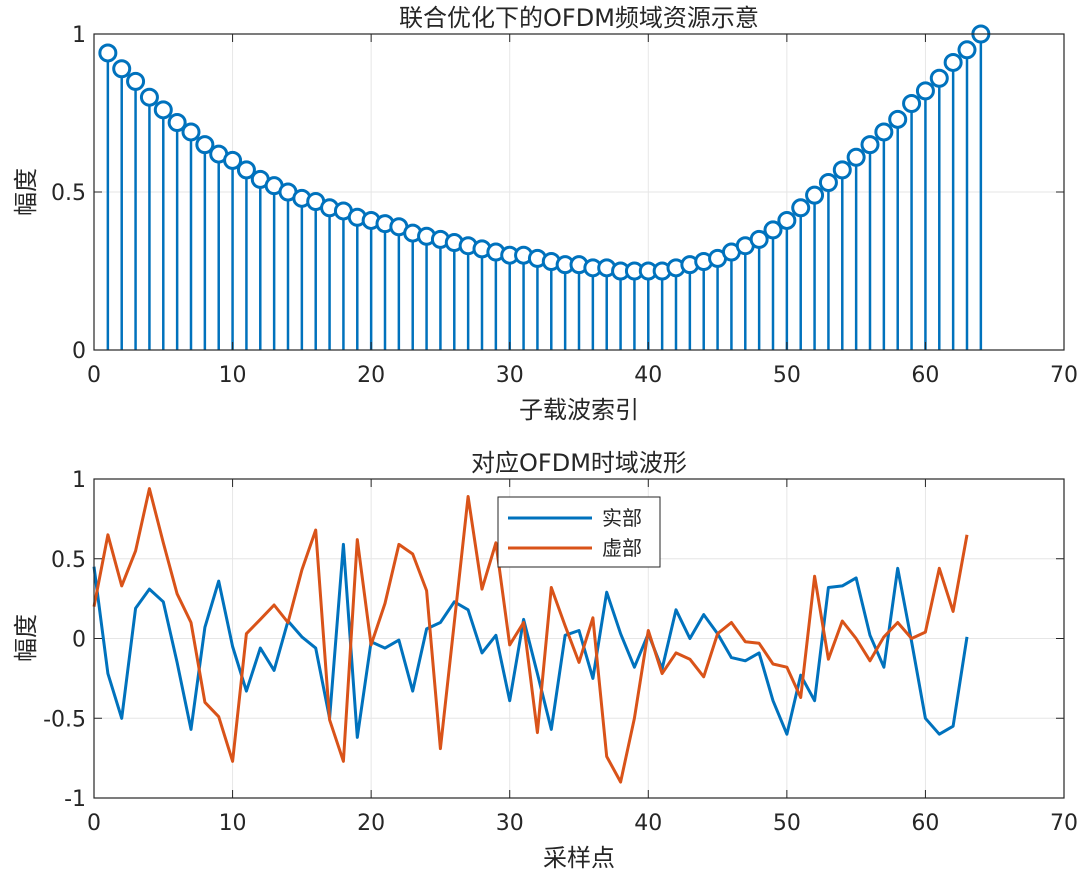 This screenshot has height=875, width=1080. Describe the element at coordinates (622, 518) in the screenshot. I see `legend-label-real: 实部` at that location.